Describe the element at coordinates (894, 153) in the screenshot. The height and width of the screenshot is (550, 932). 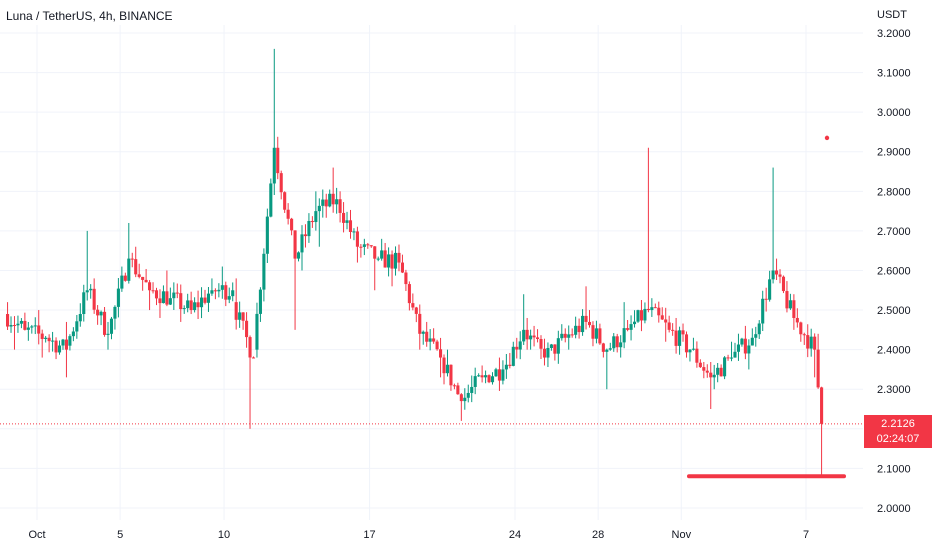
I see `y-tick-label: 2.9000` at that location.